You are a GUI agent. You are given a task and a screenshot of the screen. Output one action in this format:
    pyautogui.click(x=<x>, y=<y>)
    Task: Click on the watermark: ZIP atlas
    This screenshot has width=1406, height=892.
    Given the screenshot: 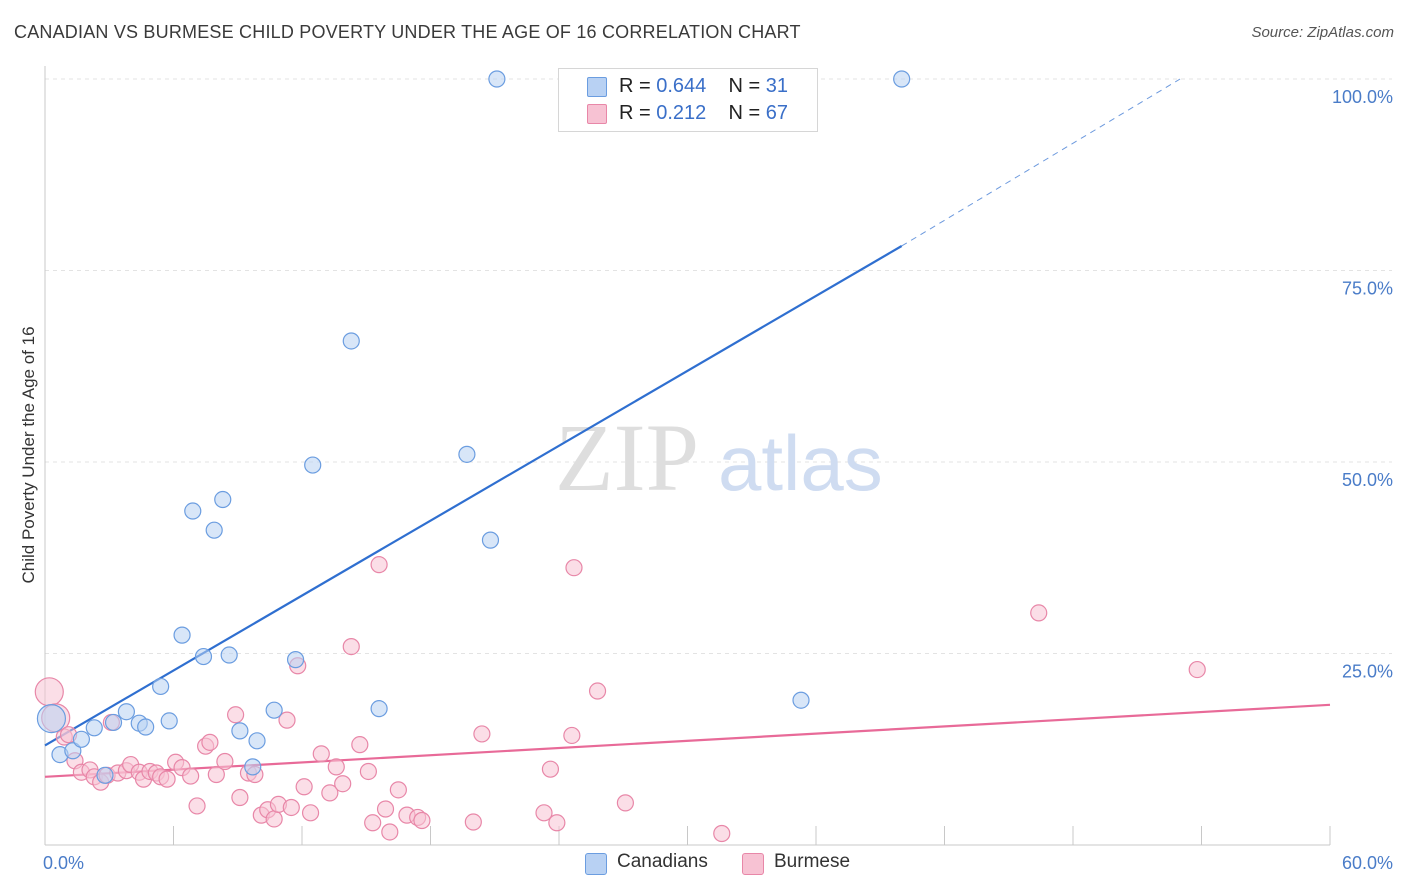 What is the action you would take?
    pyautogui.click(x=719, y=457)
    